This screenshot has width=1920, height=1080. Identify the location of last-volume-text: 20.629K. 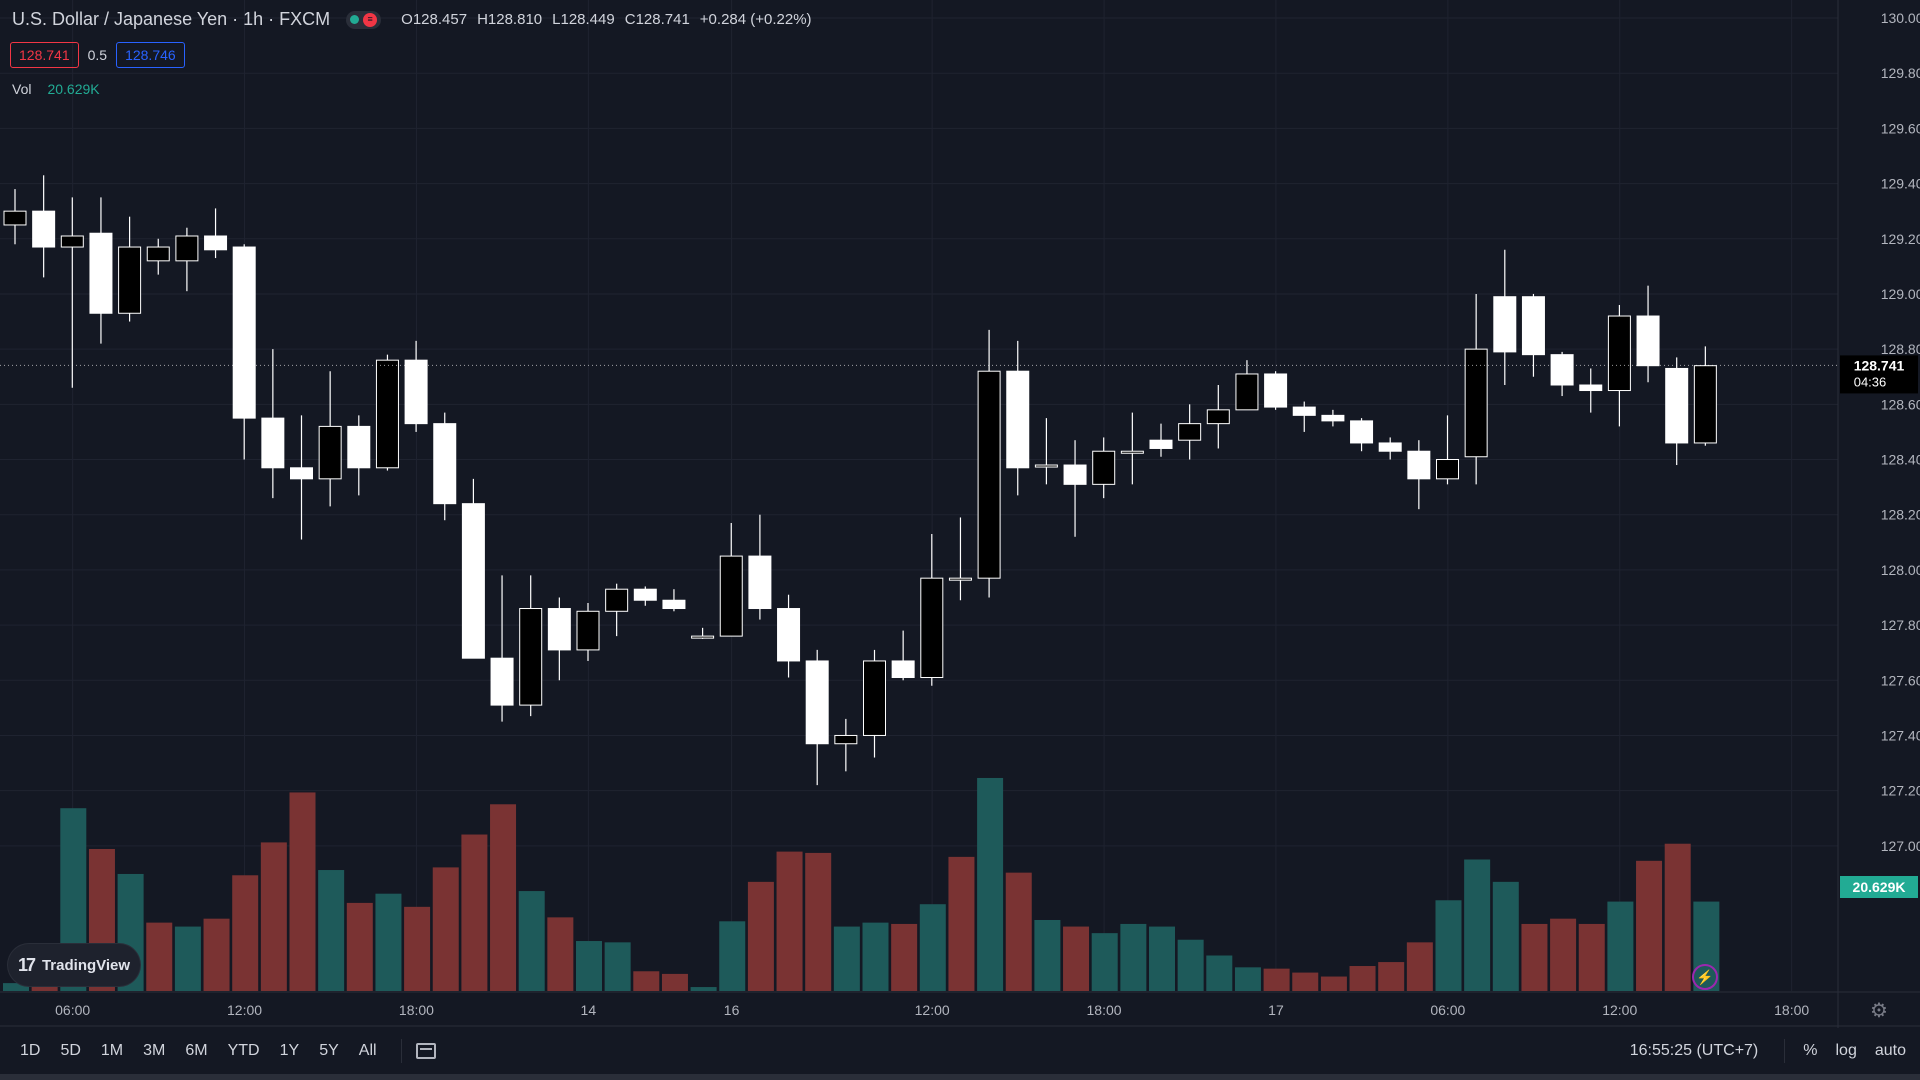
(1879, 887).